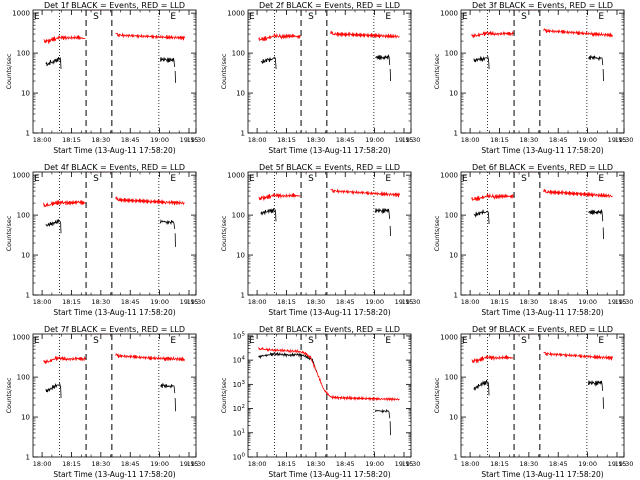 This screenshot has width=640, height=480. What do you see at coordinates (329, 167) in the screenshot?
I see `panel-title: Det 5f BLACK = Events, RED = LLD` at bounding box center [329, 167].